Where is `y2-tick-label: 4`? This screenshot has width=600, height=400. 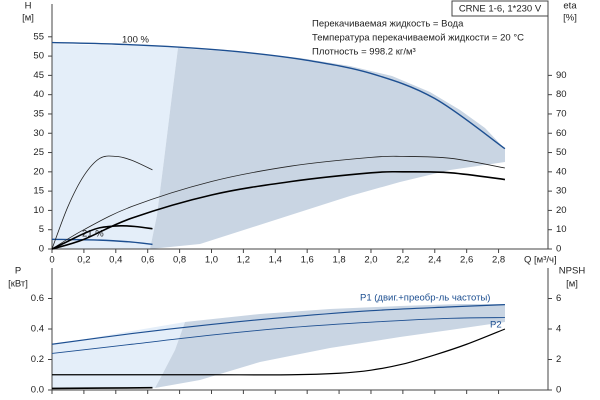
y2-tick-label: 4 is located at coordinates (558, 329).